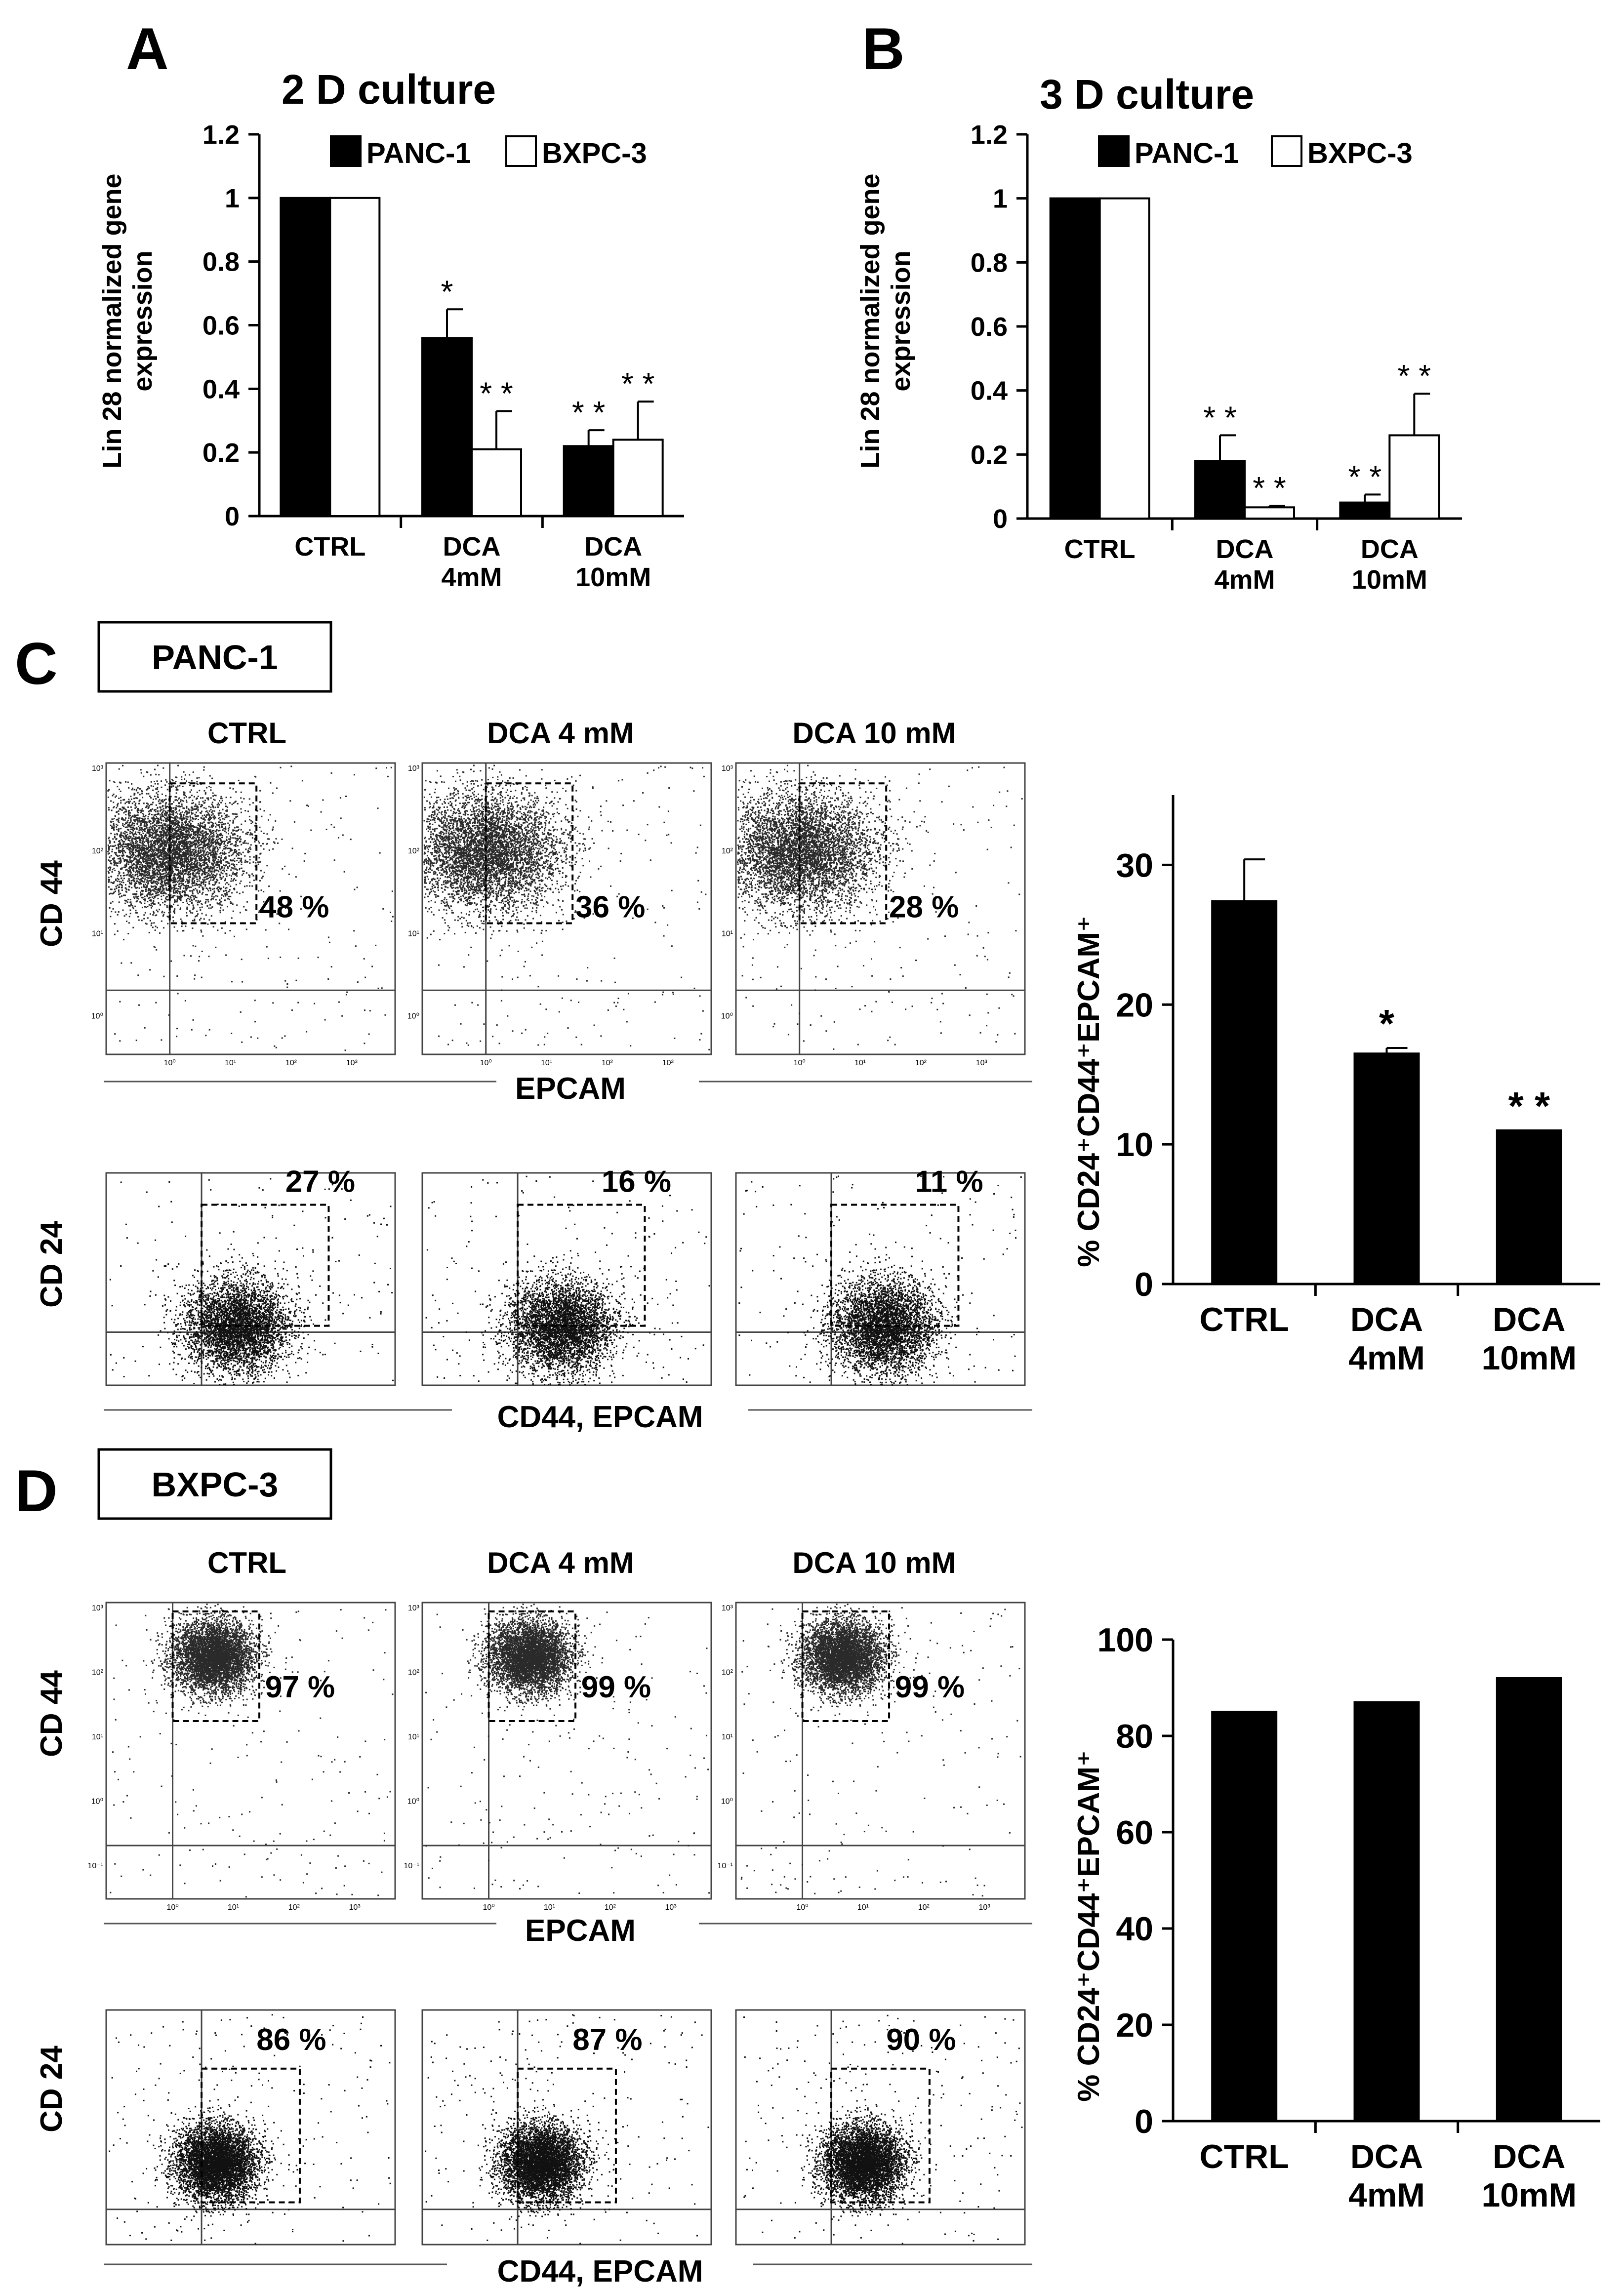  Describe the element at coordinates (863, 1907) in the screenshot. I see `flow-d-top-plot-2-xtick: 10¹` at that location.